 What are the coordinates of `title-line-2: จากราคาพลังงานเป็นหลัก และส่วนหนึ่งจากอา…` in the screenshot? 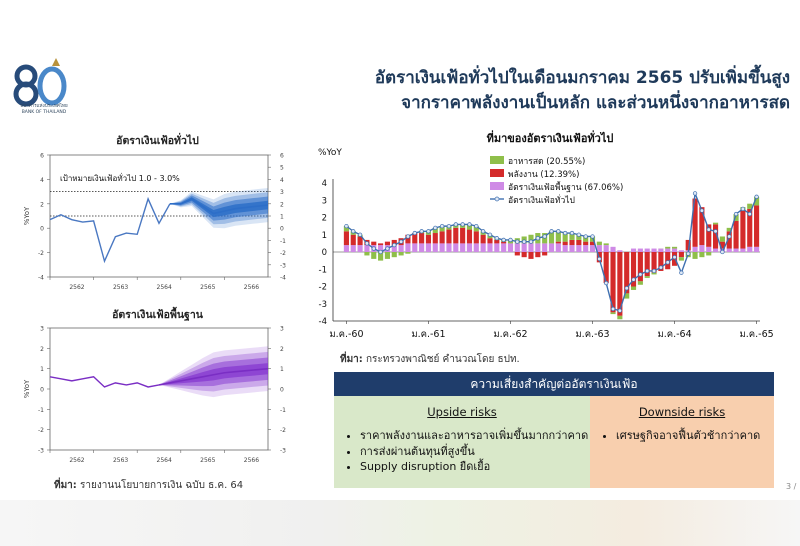 It's located at (595, 103).